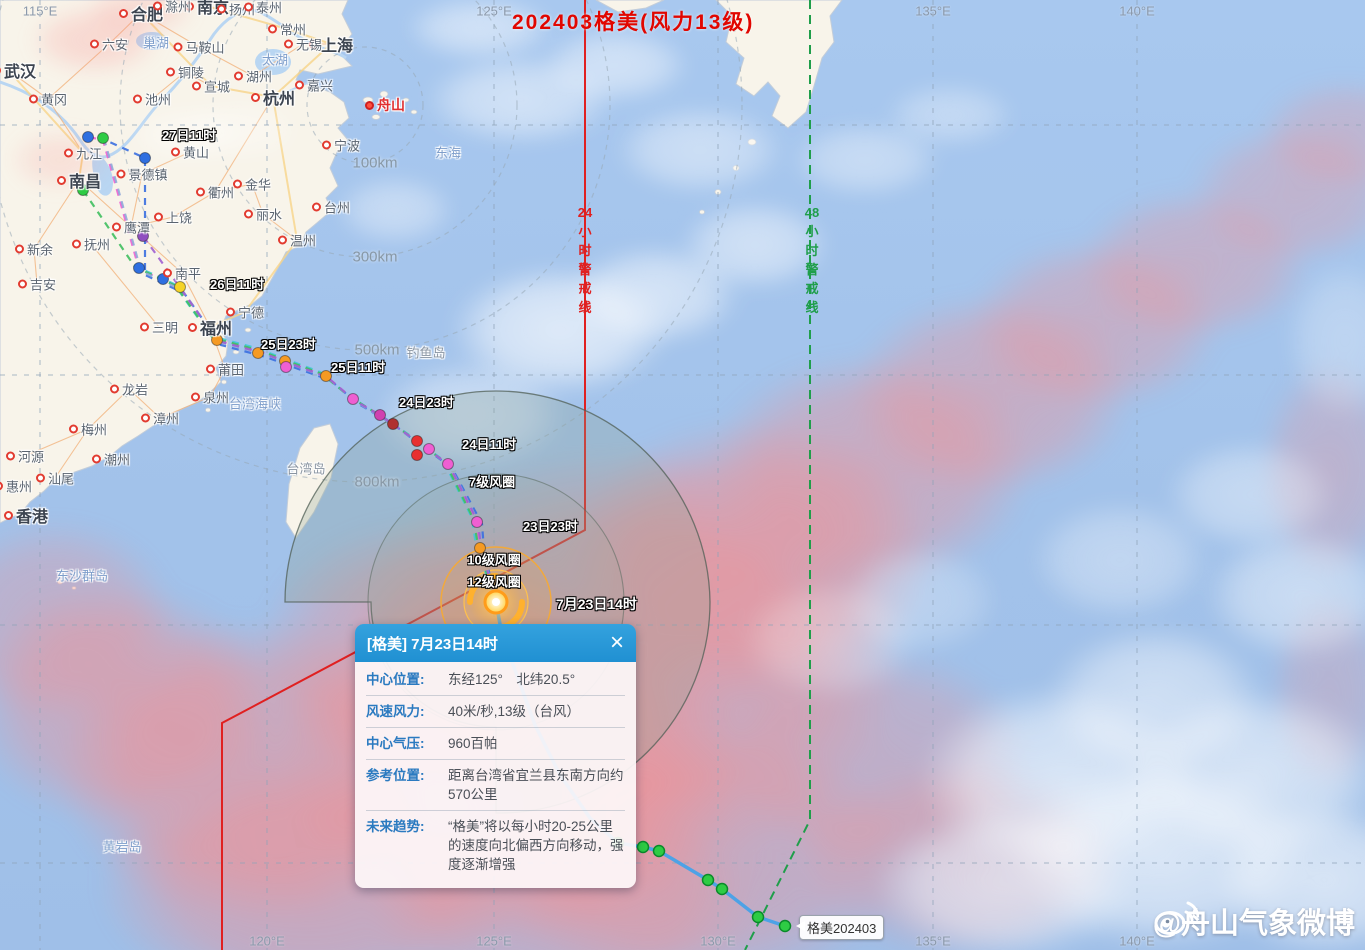 This screenshot has width=1365, height=950. Describe the element at coordinates (156, 43) in the screenshot. I see `city-label: 巢湖` at that location.